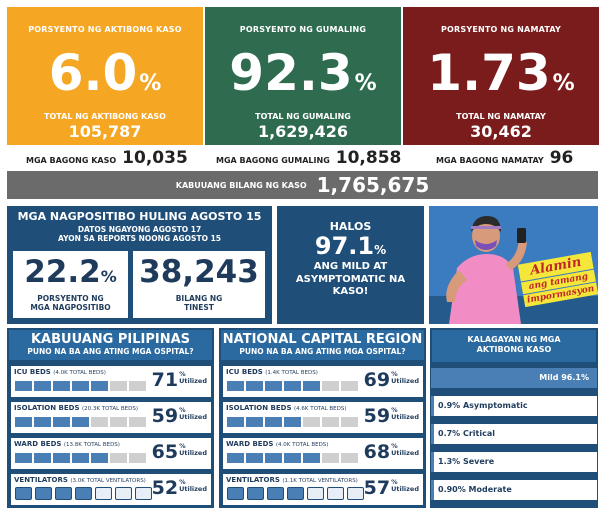 The image size is (607, 513). Describe the element at coordinates (273, 160) in the screenshot. I see `new-recovered-label: MGA BAGONG GUMALING` at that location.